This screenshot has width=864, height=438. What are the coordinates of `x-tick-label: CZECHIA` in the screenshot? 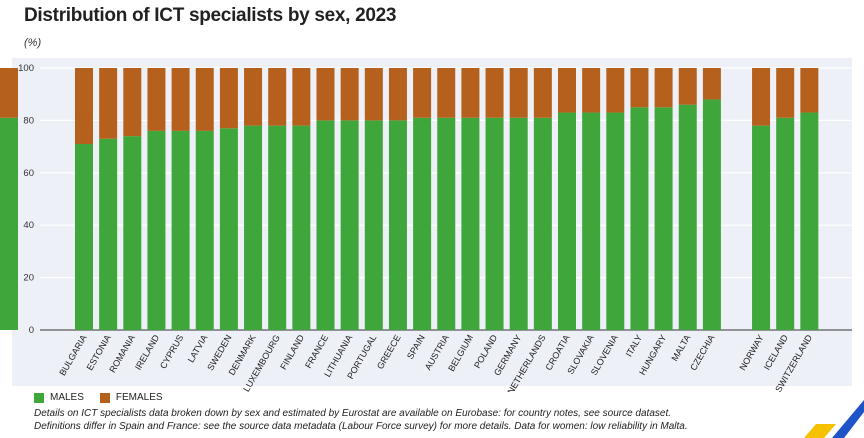 It's located at (702, 352).